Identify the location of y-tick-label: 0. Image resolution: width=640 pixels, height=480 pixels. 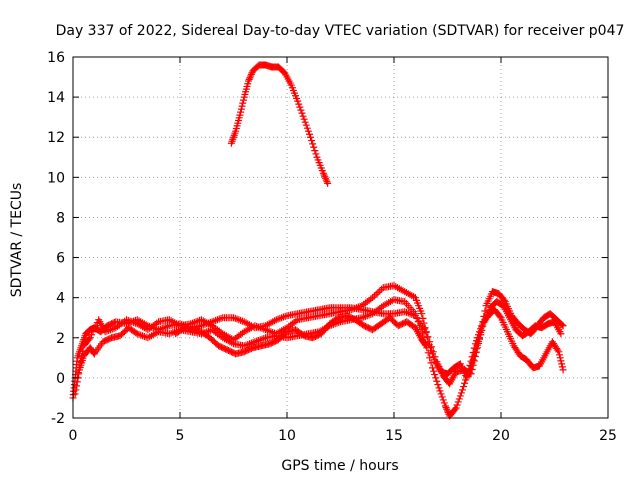
(60, 379).